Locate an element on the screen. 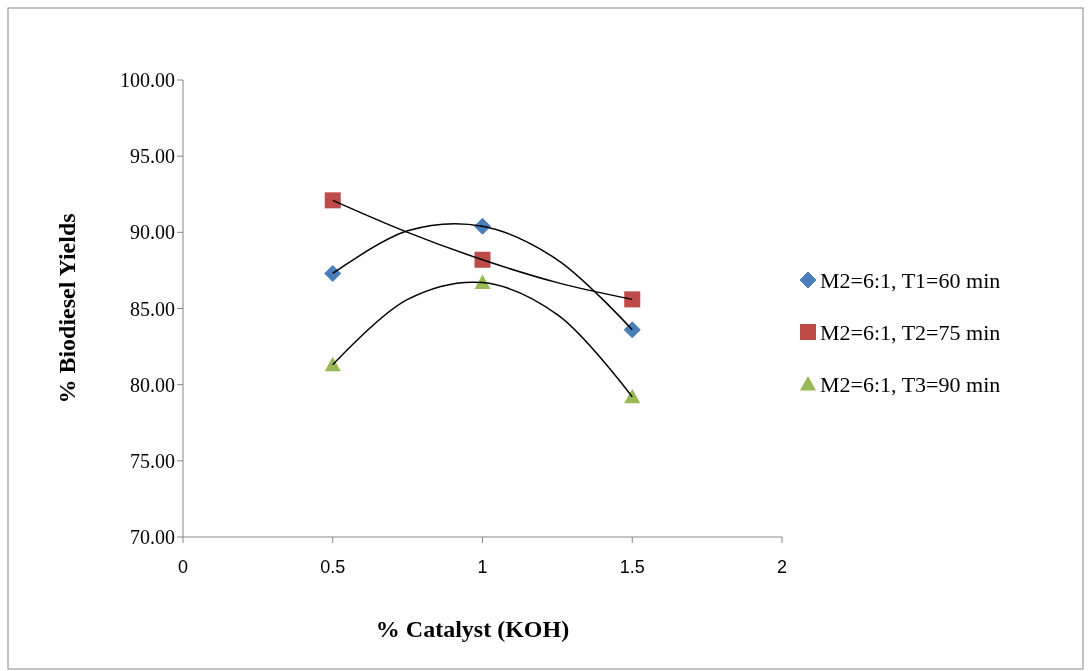 The image size is (1091, 671). y-tick-label: 85.00 is located at coordinates (152, 308).